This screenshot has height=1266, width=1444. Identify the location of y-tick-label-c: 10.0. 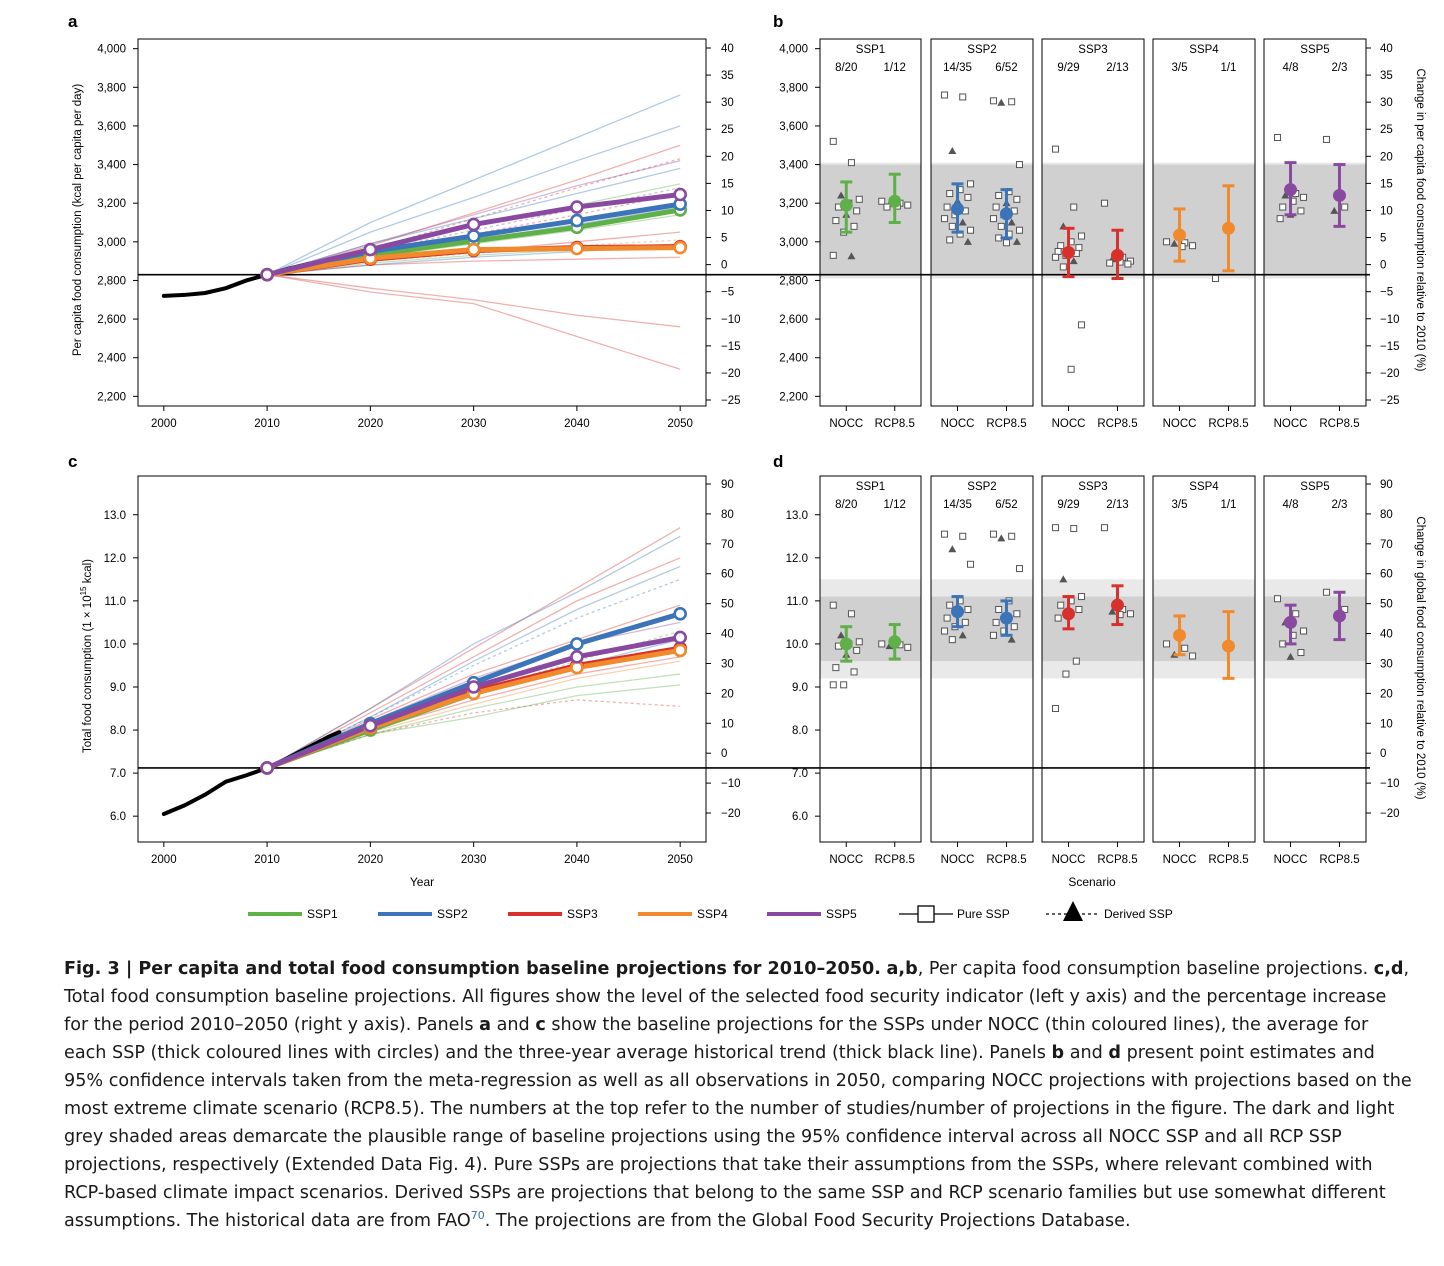
(115, 645).